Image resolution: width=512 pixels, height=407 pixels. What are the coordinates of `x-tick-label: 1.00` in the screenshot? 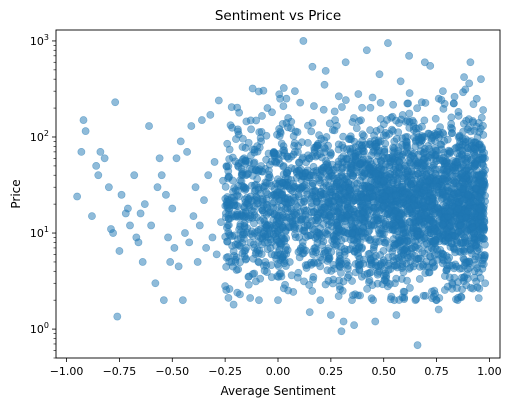 It's located at (489, 371).